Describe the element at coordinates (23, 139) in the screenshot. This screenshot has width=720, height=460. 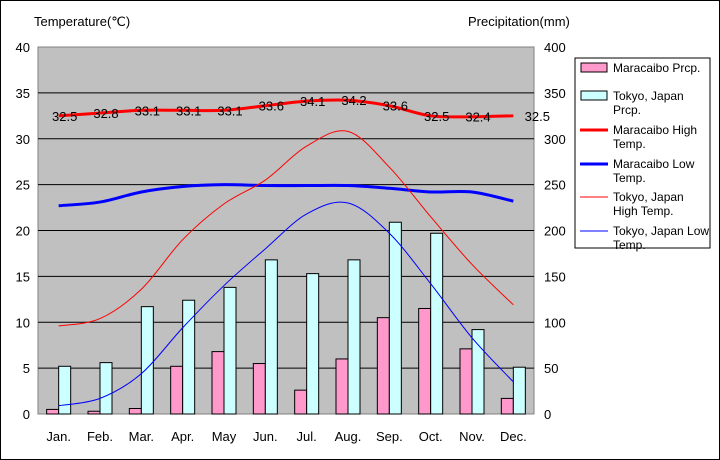
I see `left-tick-label: 30` at that location.